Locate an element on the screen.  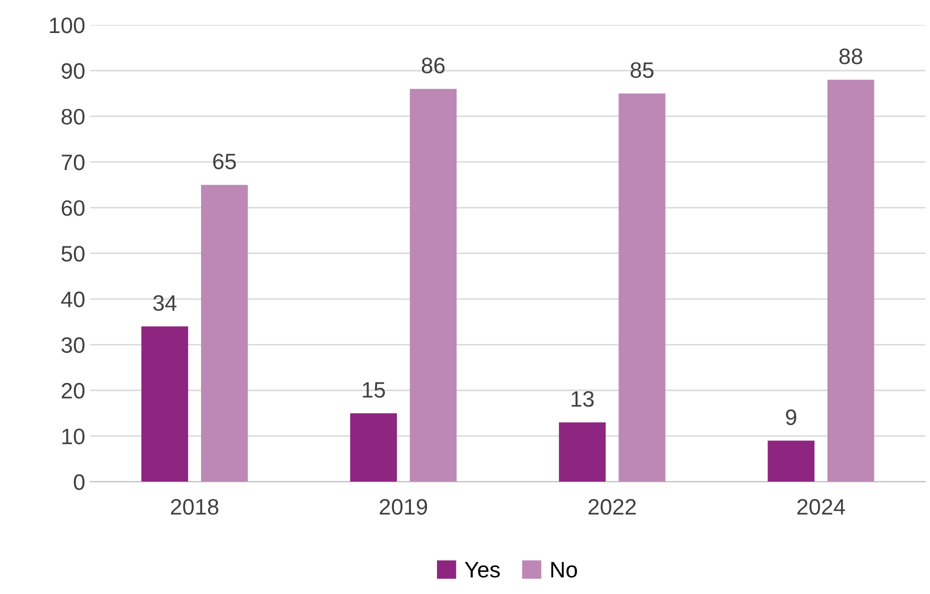
y-tick-label: 80 is located at coordinates (73, 116).